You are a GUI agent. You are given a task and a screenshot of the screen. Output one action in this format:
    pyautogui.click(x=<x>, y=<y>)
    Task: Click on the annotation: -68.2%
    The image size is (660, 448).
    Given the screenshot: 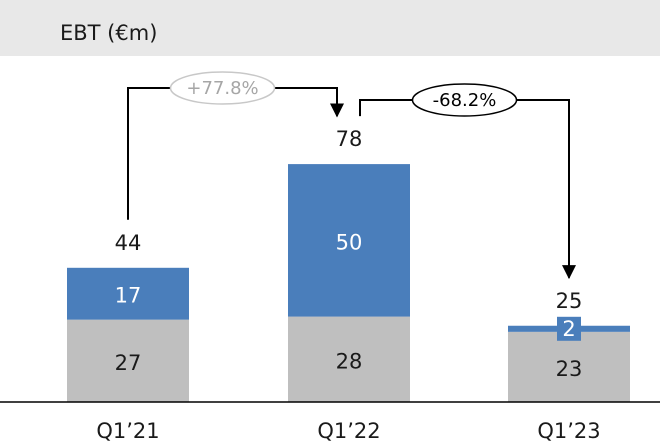 What is the action you would take?
    pyautogui.click(x=465, y=100)
    